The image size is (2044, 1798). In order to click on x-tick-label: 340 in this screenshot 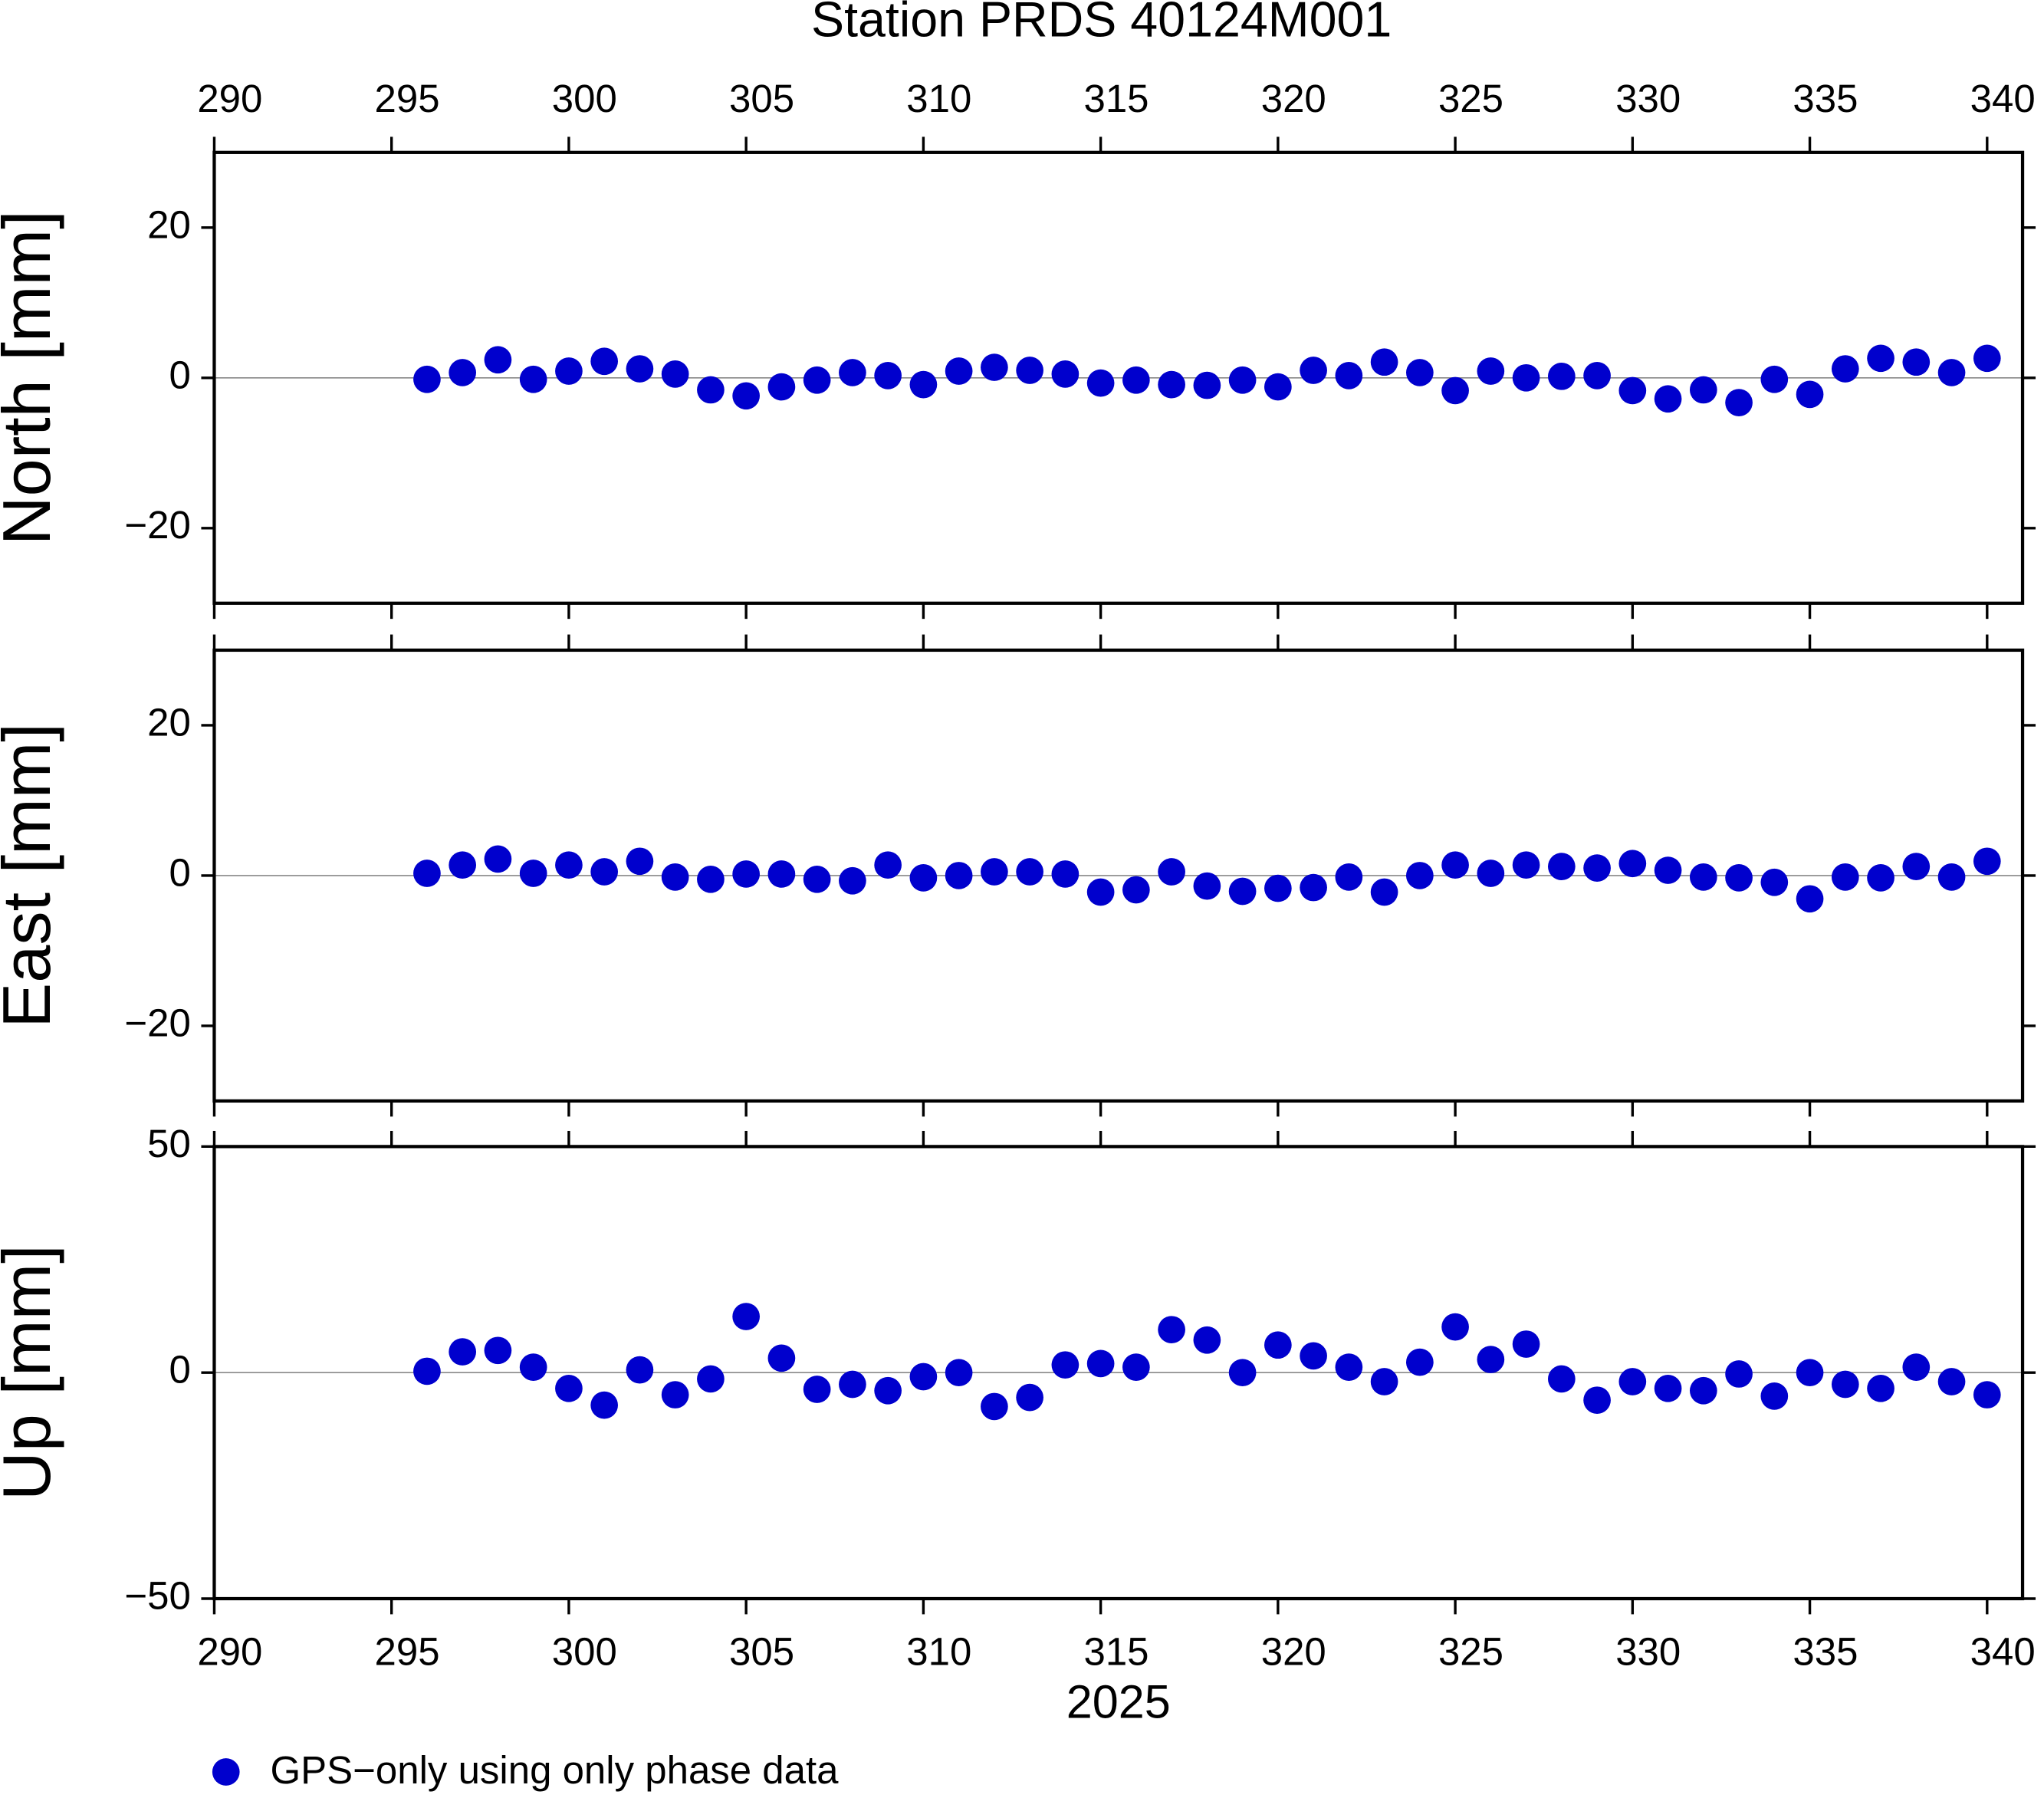, I will do `click(2003, 99)`.